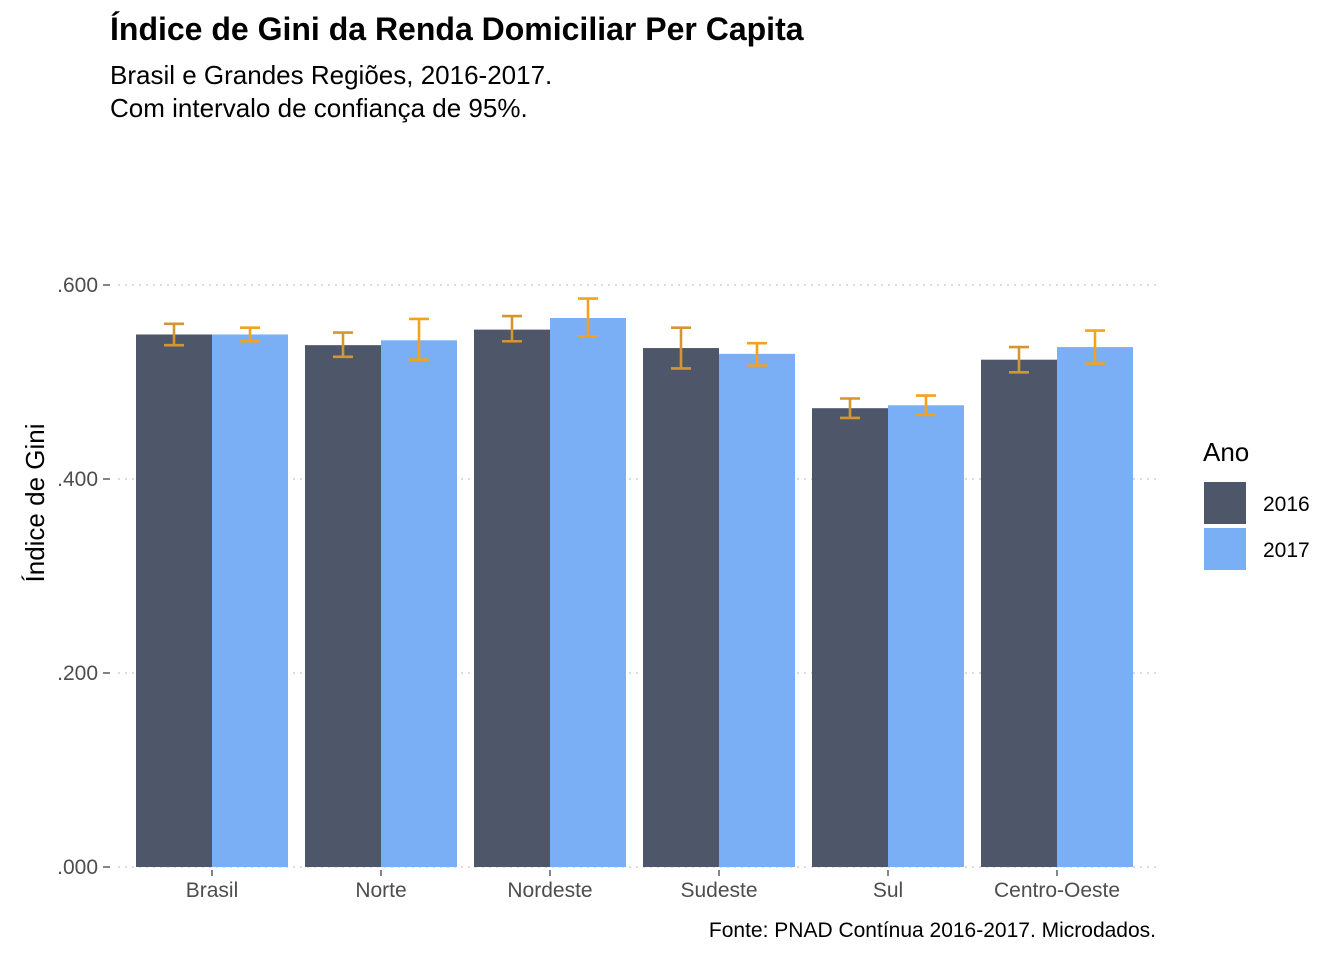 This screenshot has width=1344, height=960. Describe the element at coordinates (77, 285) in the screenshot. I see `y-tick-label: .600` at that location.